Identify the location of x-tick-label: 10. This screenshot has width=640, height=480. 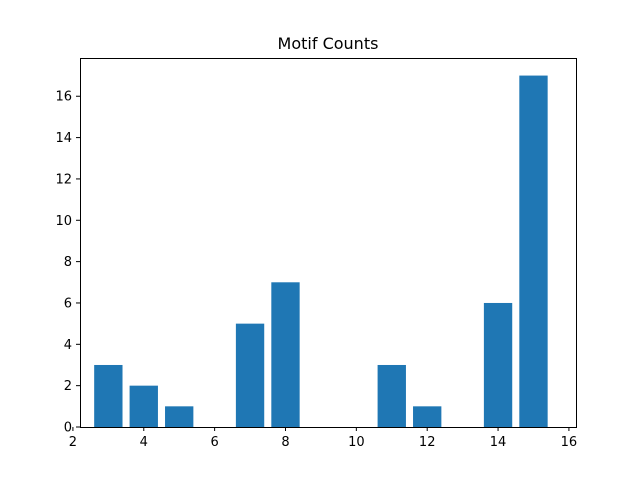
(356, 442).